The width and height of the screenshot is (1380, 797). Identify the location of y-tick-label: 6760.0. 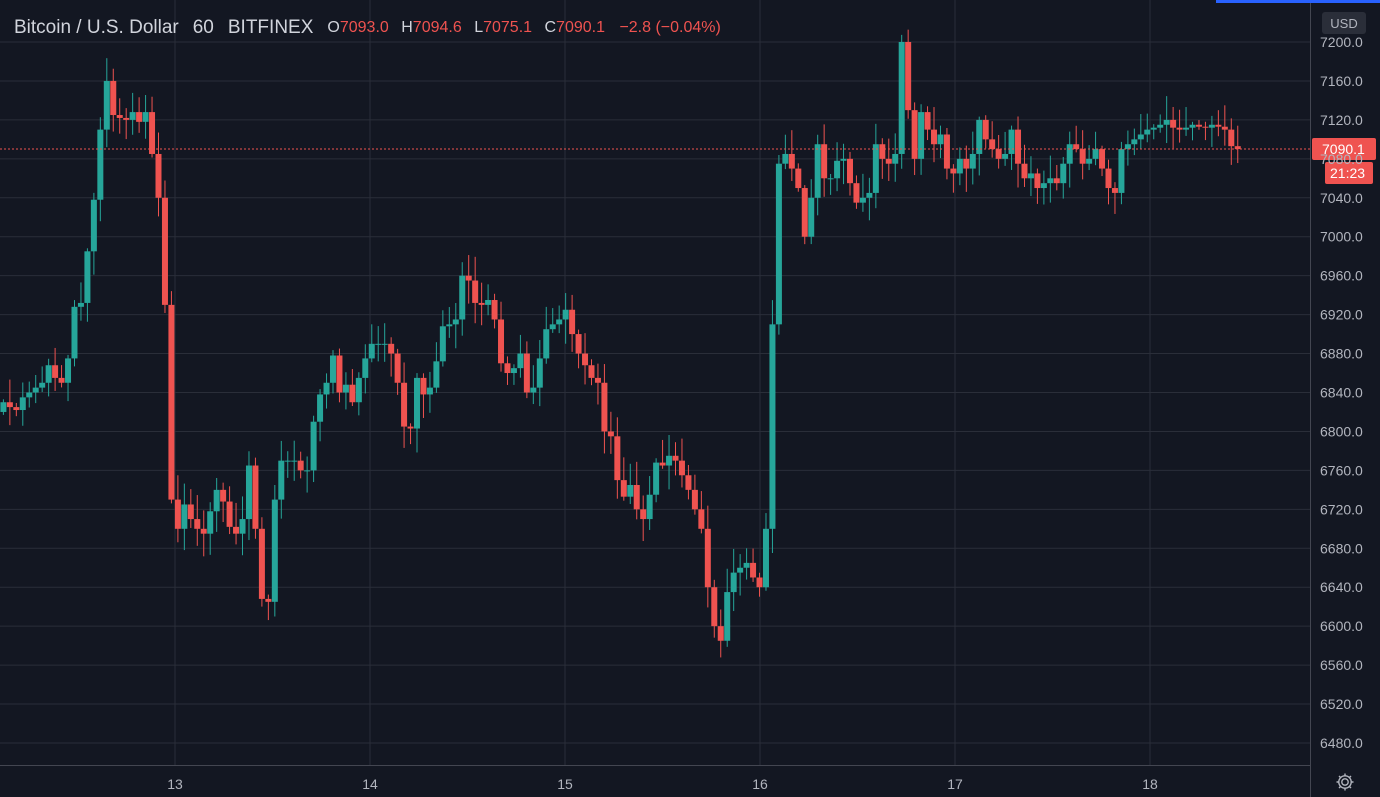
(1341, 470).